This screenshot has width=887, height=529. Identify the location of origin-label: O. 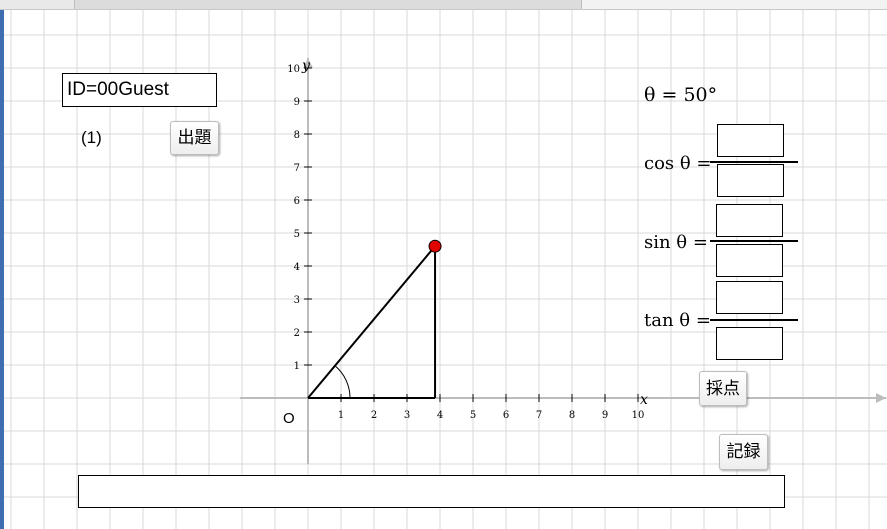
(289, 418).